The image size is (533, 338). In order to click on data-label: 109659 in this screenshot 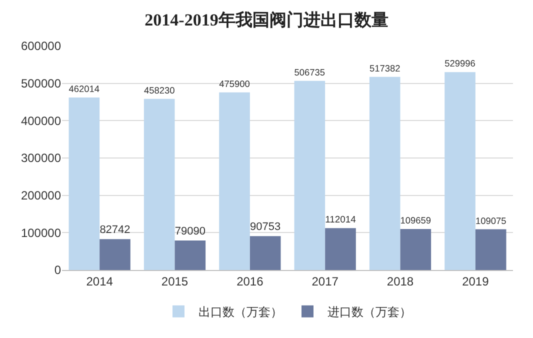, I will do `click(416, 221)`.